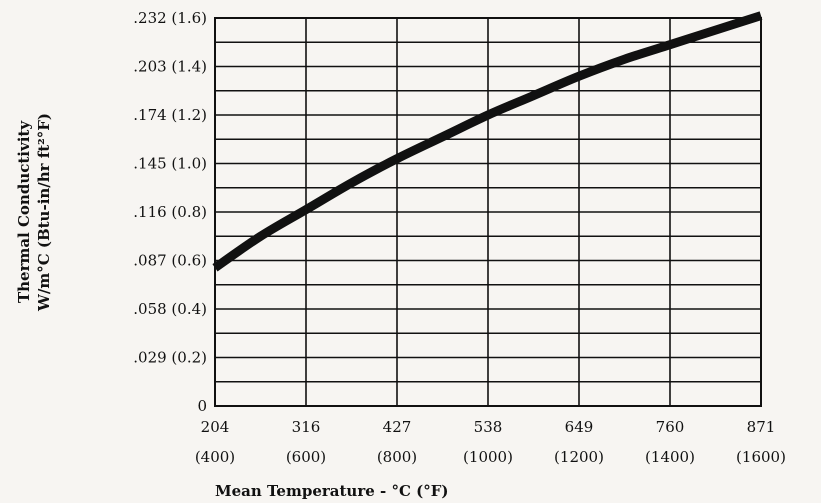 This screenshot has height=503, width=821. What do you see at coordinates (488, 457) in the screenshot?
I see `x-tick-label-fahrenheit: (1000)` at bounding box center [488, 457].